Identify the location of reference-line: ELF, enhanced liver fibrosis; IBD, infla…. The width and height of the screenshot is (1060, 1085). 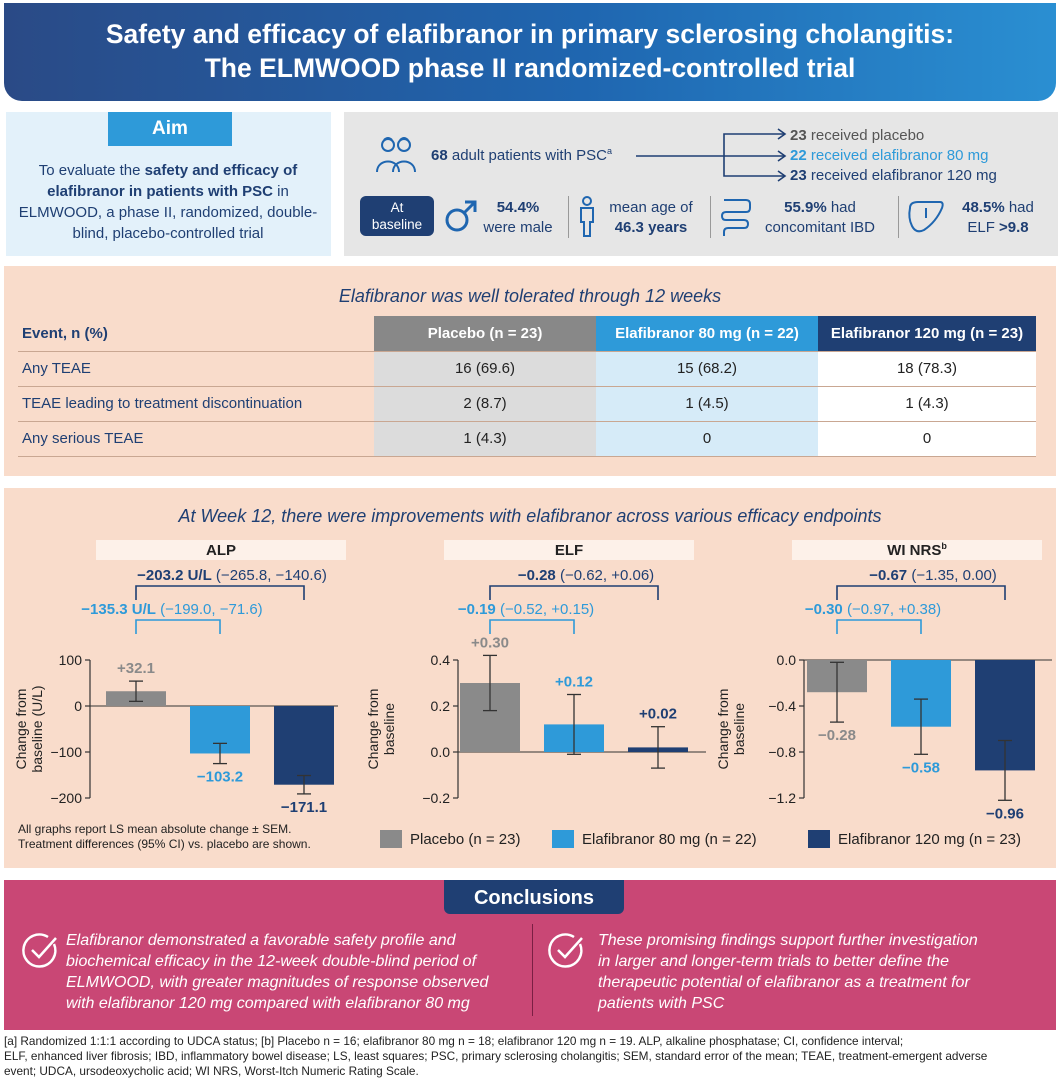
(496, 1056).